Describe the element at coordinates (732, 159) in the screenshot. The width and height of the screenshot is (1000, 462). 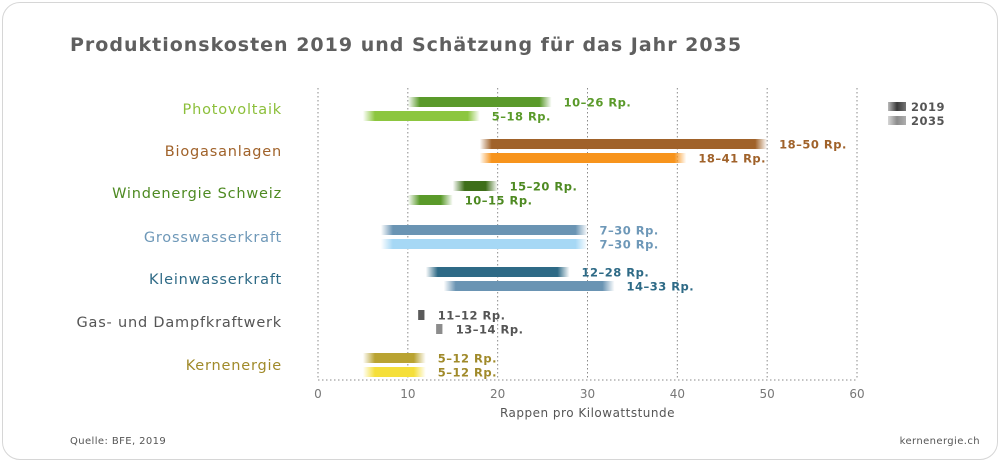
I see `value-label: 18–41 Rp.` at that location.